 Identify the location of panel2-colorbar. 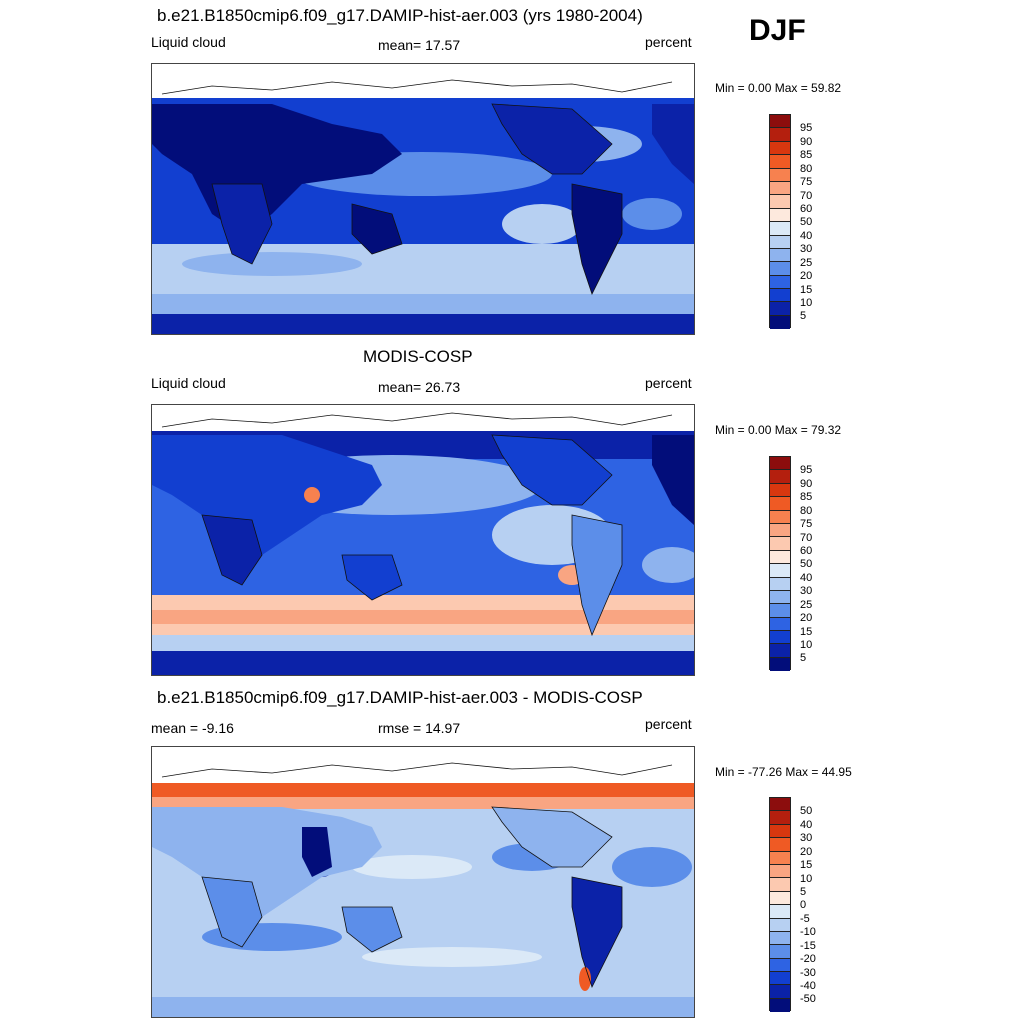
(780, 564).